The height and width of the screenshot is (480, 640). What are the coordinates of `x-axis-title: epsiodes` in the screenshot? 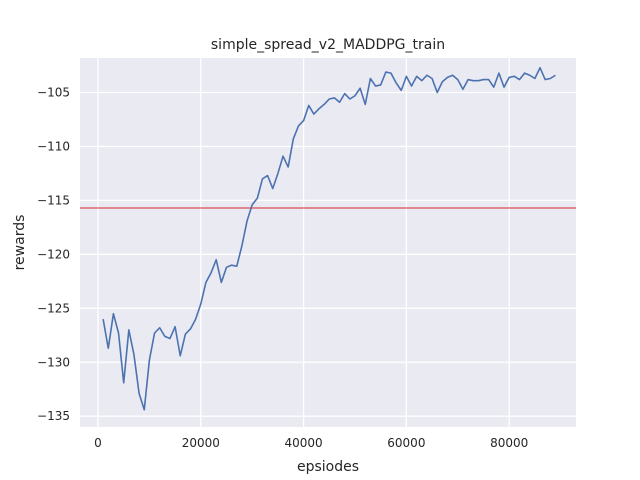 It's located at (328, 467).